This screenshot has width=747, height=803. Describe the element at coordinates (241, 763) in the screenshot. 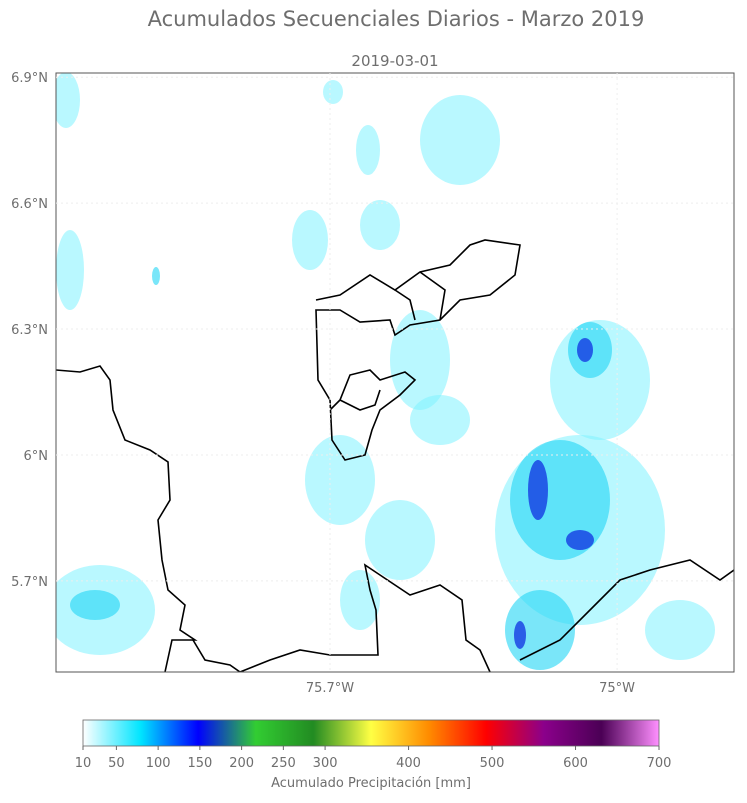

I see `colorbar-tick-label: 200` at that location.